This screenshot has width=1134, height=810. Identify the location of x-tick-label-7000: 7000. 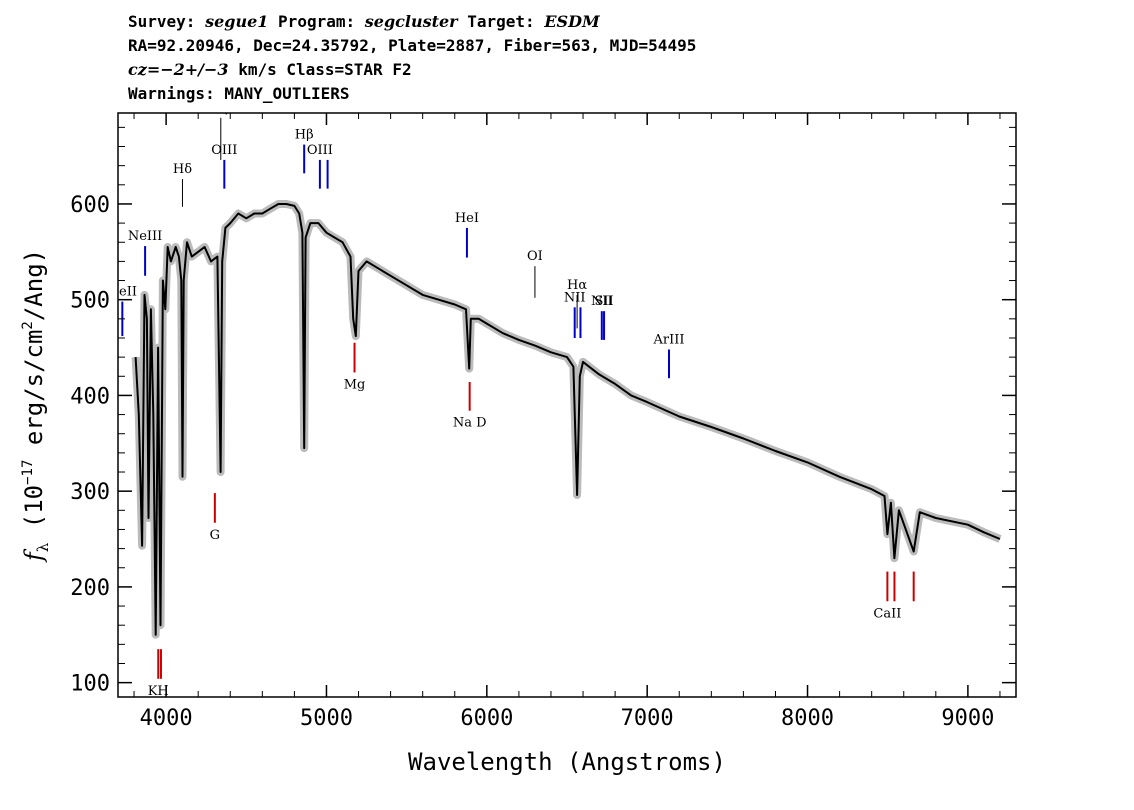
(647, 718).